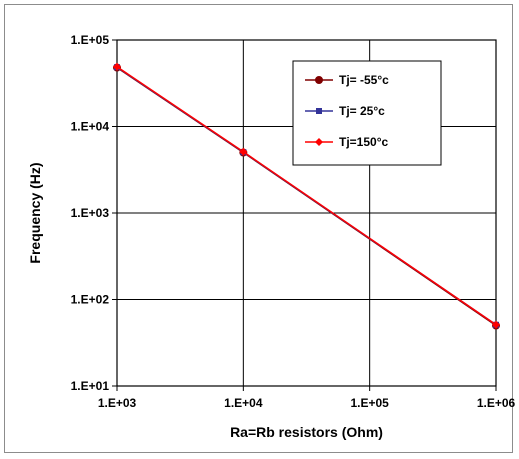 The height and width of the screenshot is (459, 519). I want to click on legend-label: Tj=150°c, so click(363, 142).